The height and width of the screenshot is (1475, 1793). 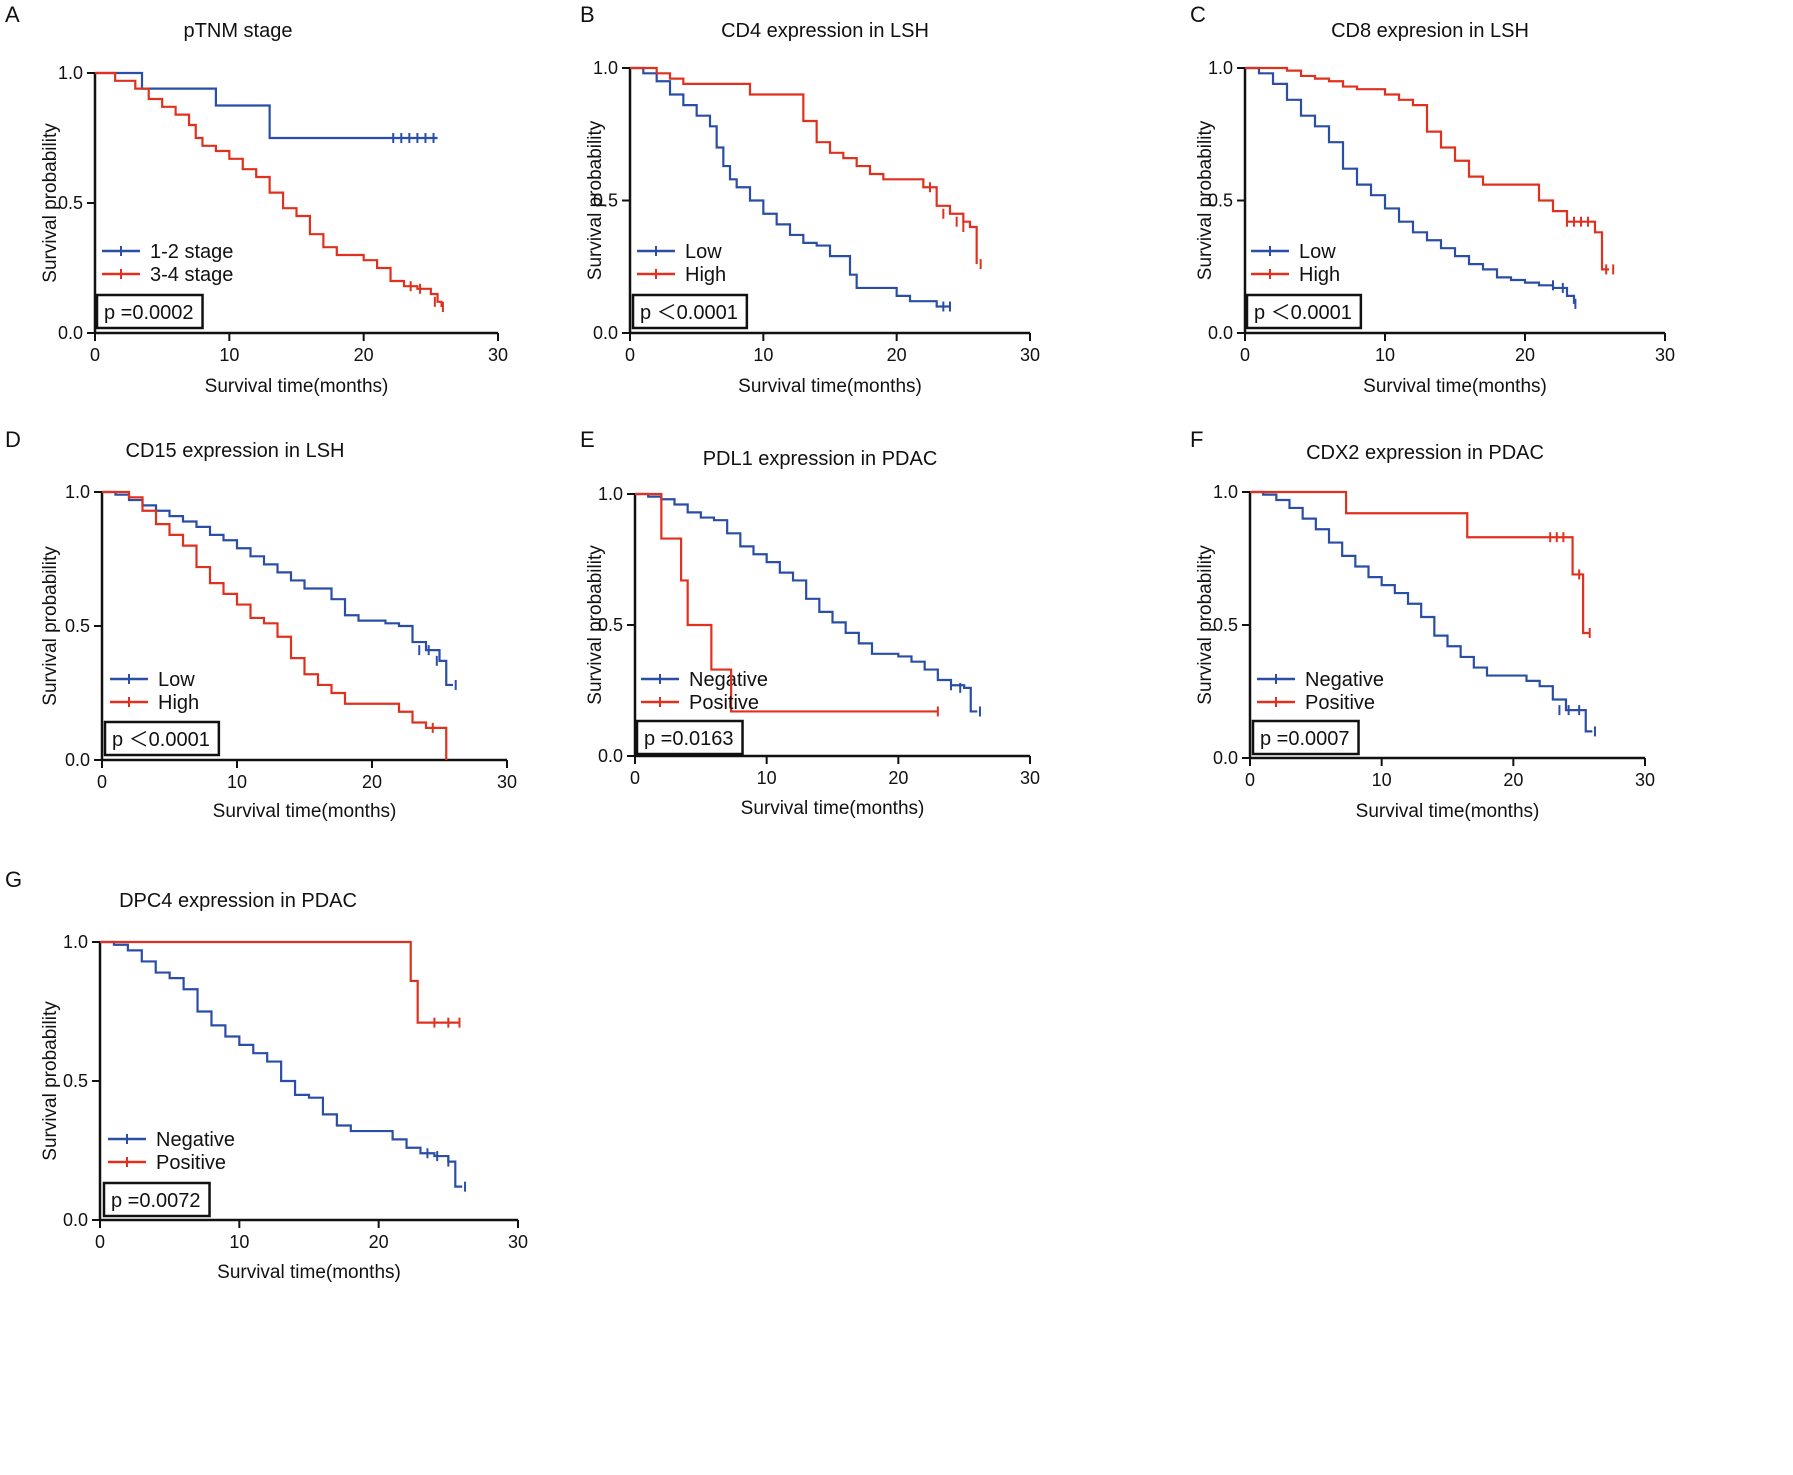 What do you see at coordinates (266, 105) in the screenshot?
I see `series-line-1-2-stage` at bounding box center [266, 105].